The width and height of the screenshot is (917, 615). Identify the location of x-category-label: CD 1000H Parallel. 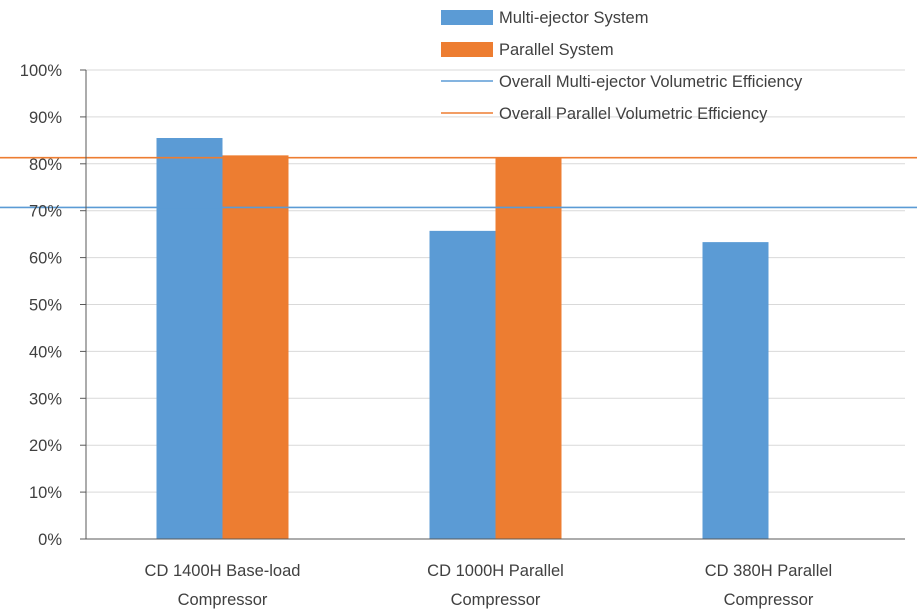
(495, 571).